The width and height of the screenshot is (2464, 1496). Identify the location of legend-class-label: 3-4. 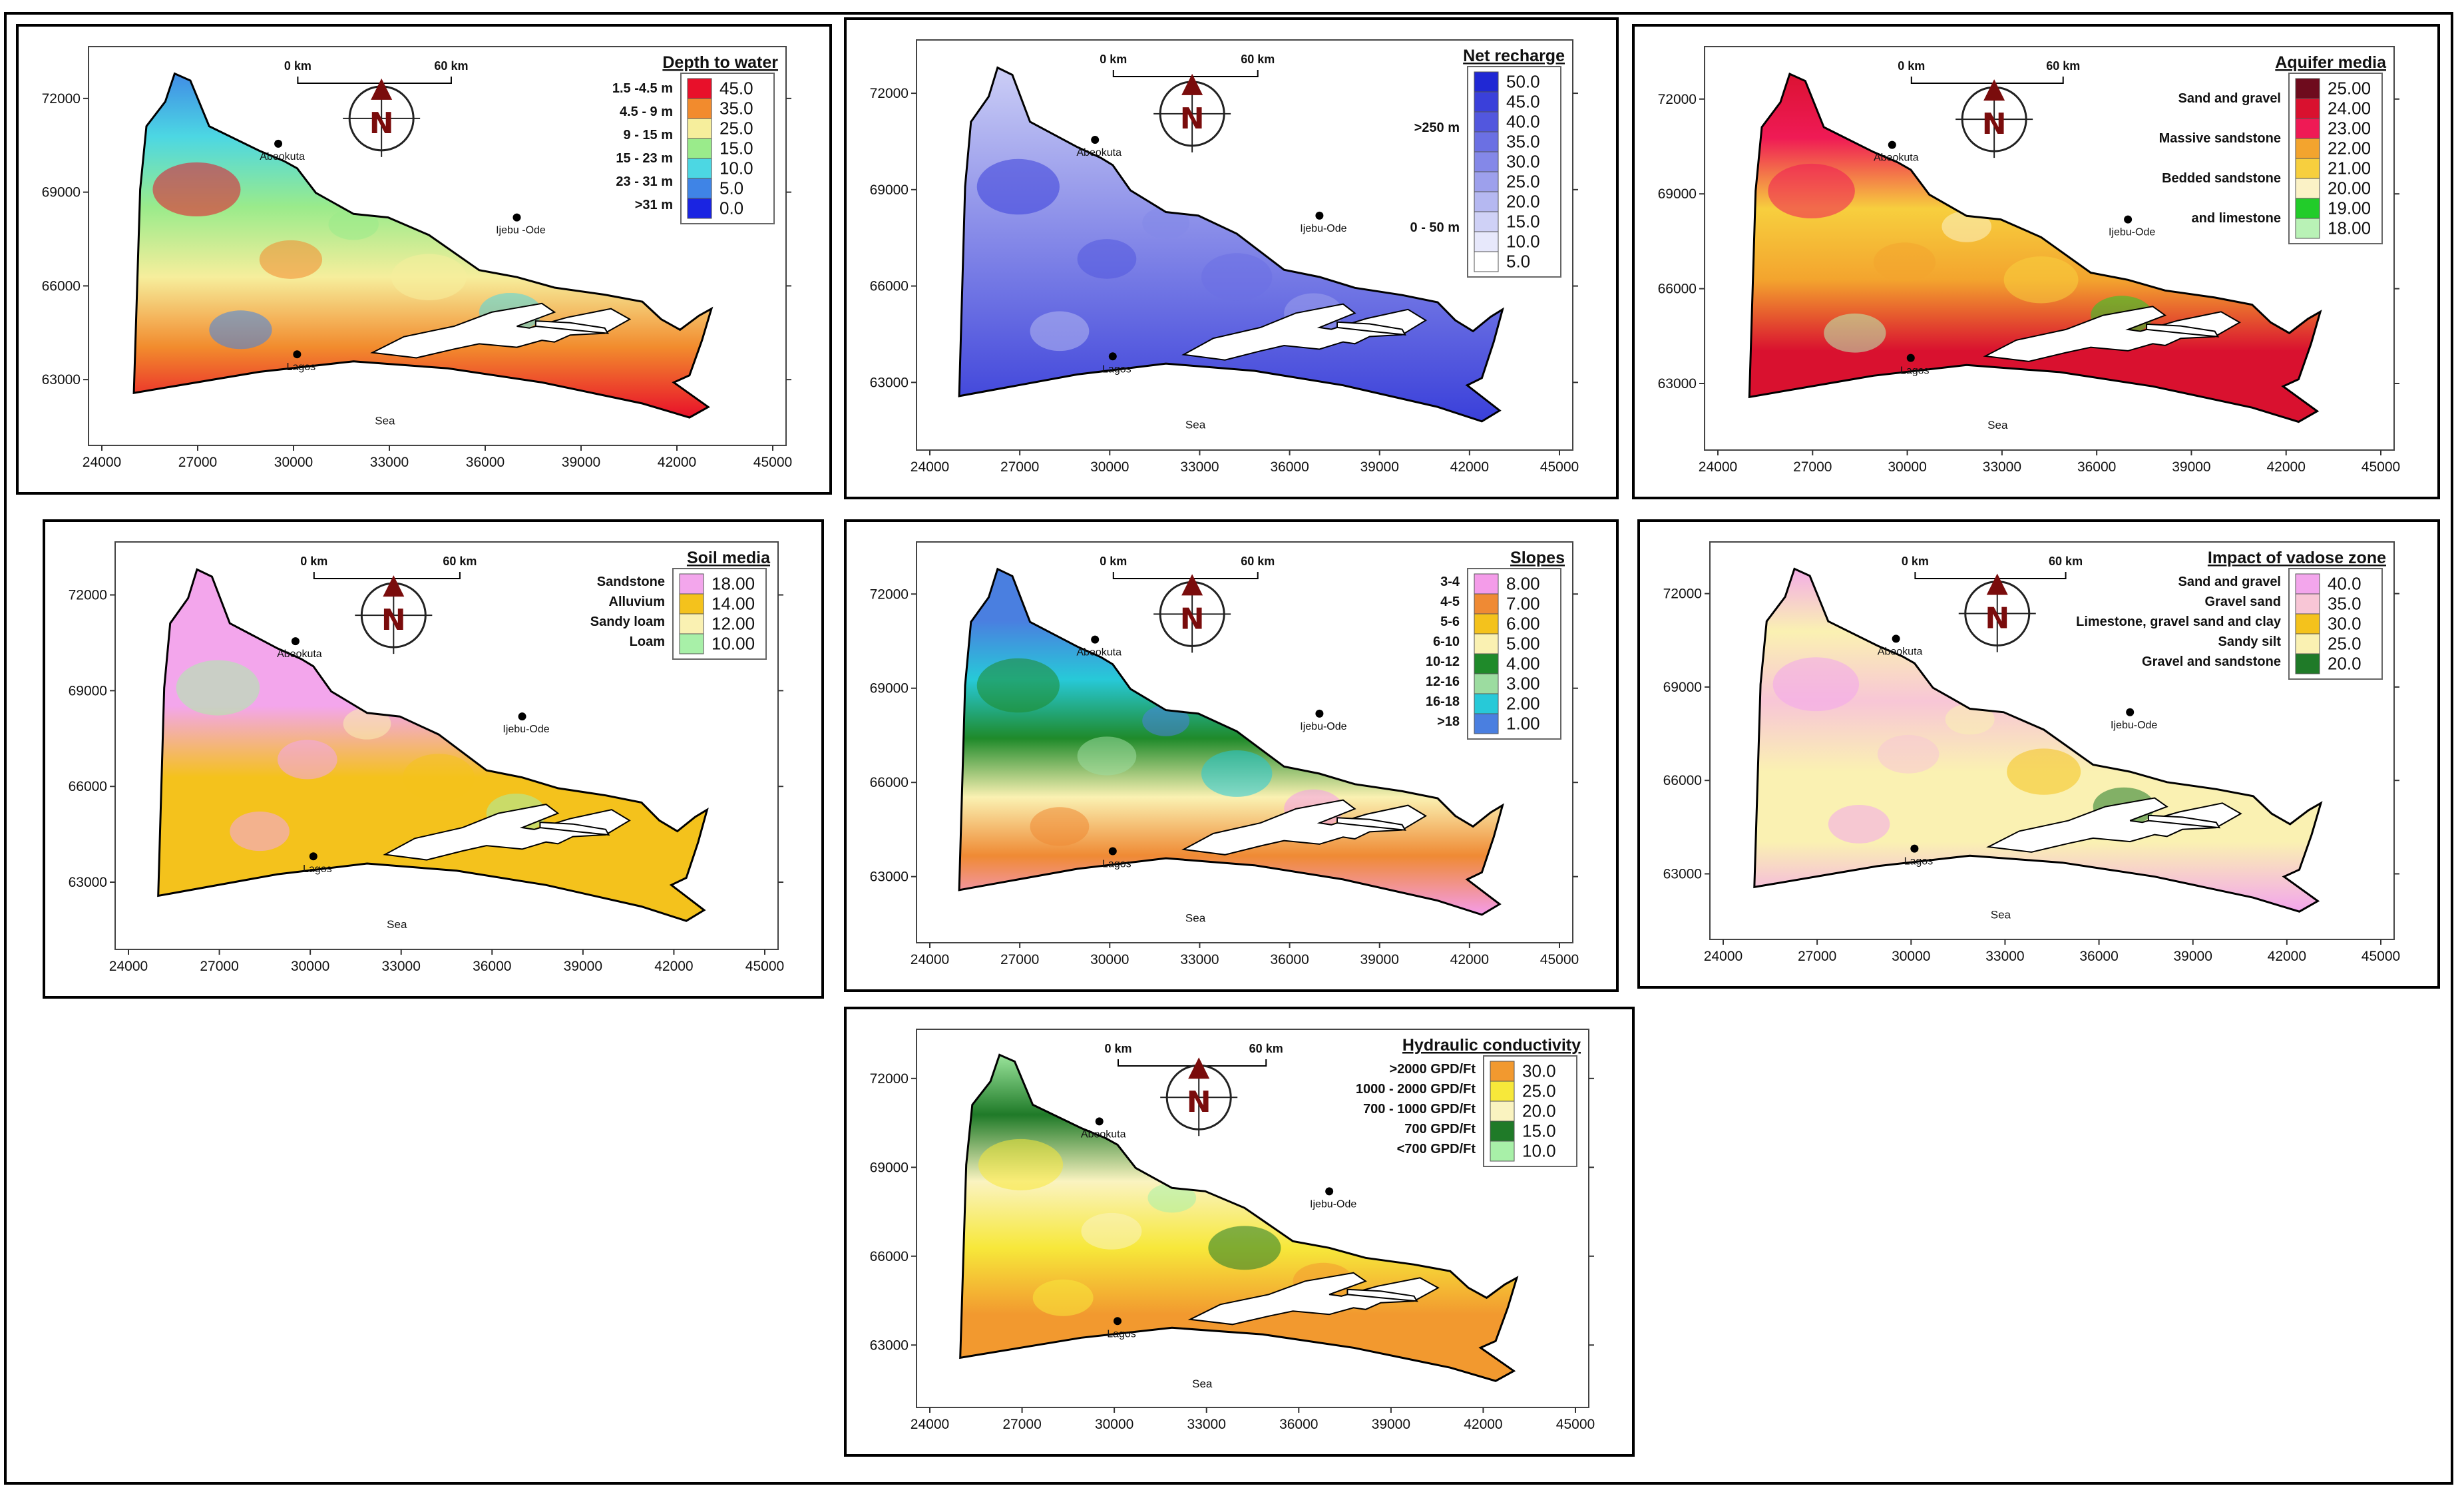
(1450, 582).